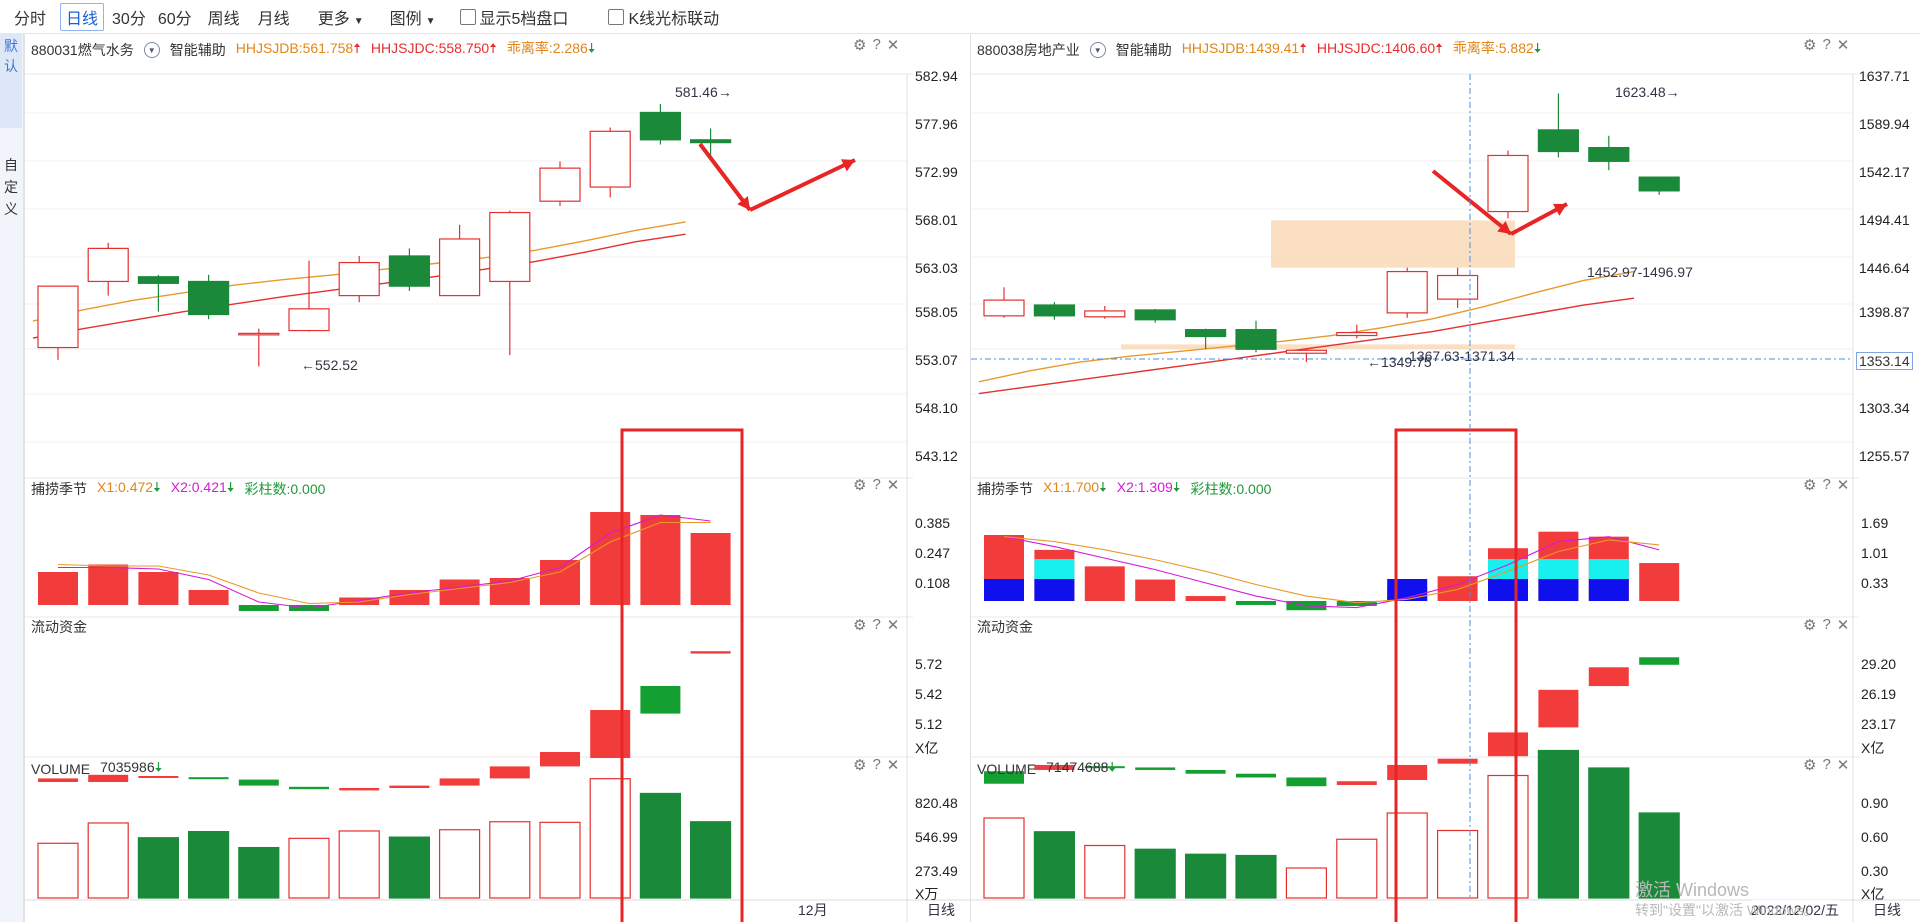 This screenshot has width=1920, height=922. Describe the element at coordinates (524, 19) in the screenshot. I see `show-5-levels-label: 显示5档盘口` at that location.